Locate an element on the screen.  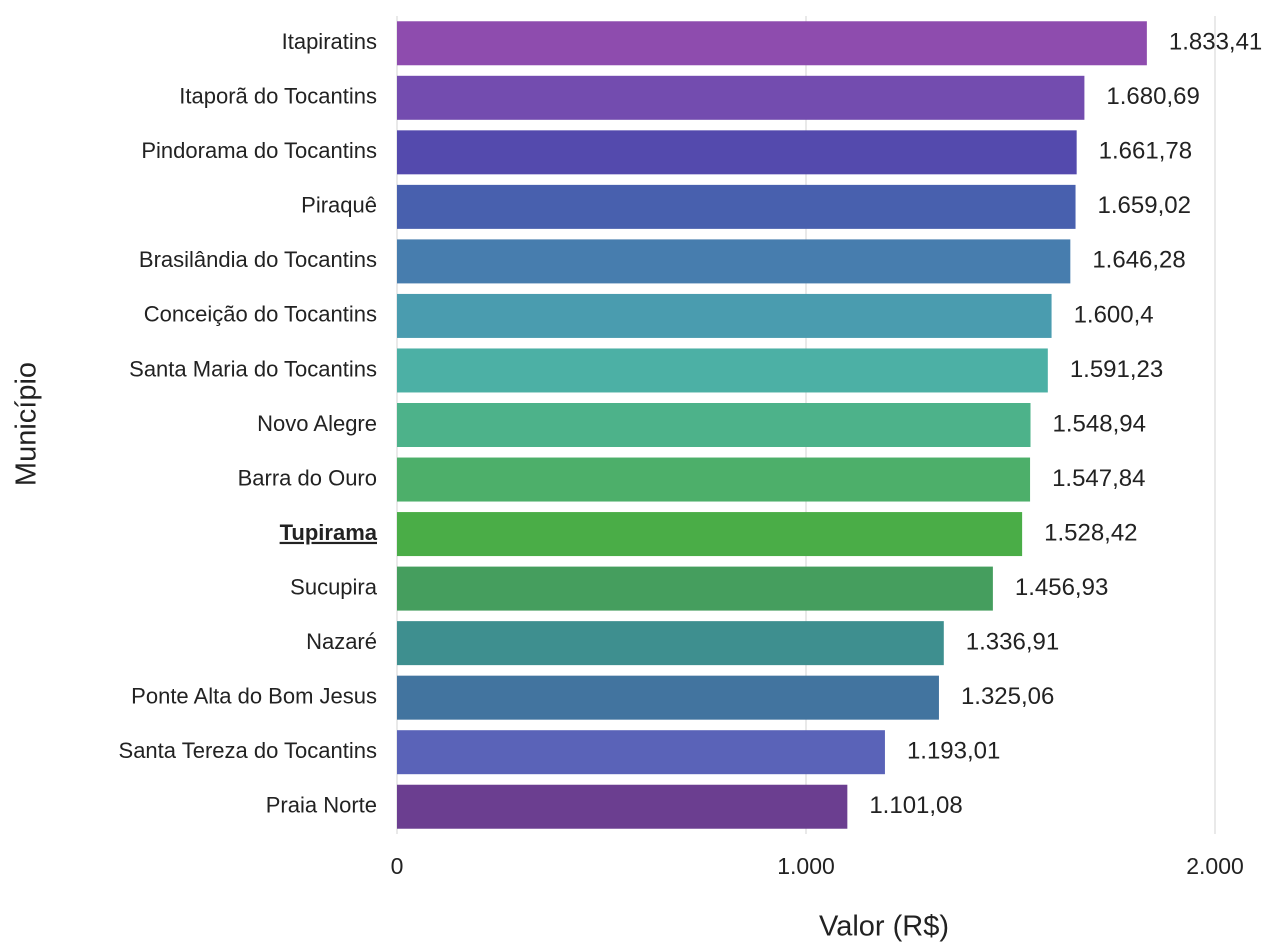
y-tick-label: Santa Tereza do Tocantins is located at coordinates (248, 750).